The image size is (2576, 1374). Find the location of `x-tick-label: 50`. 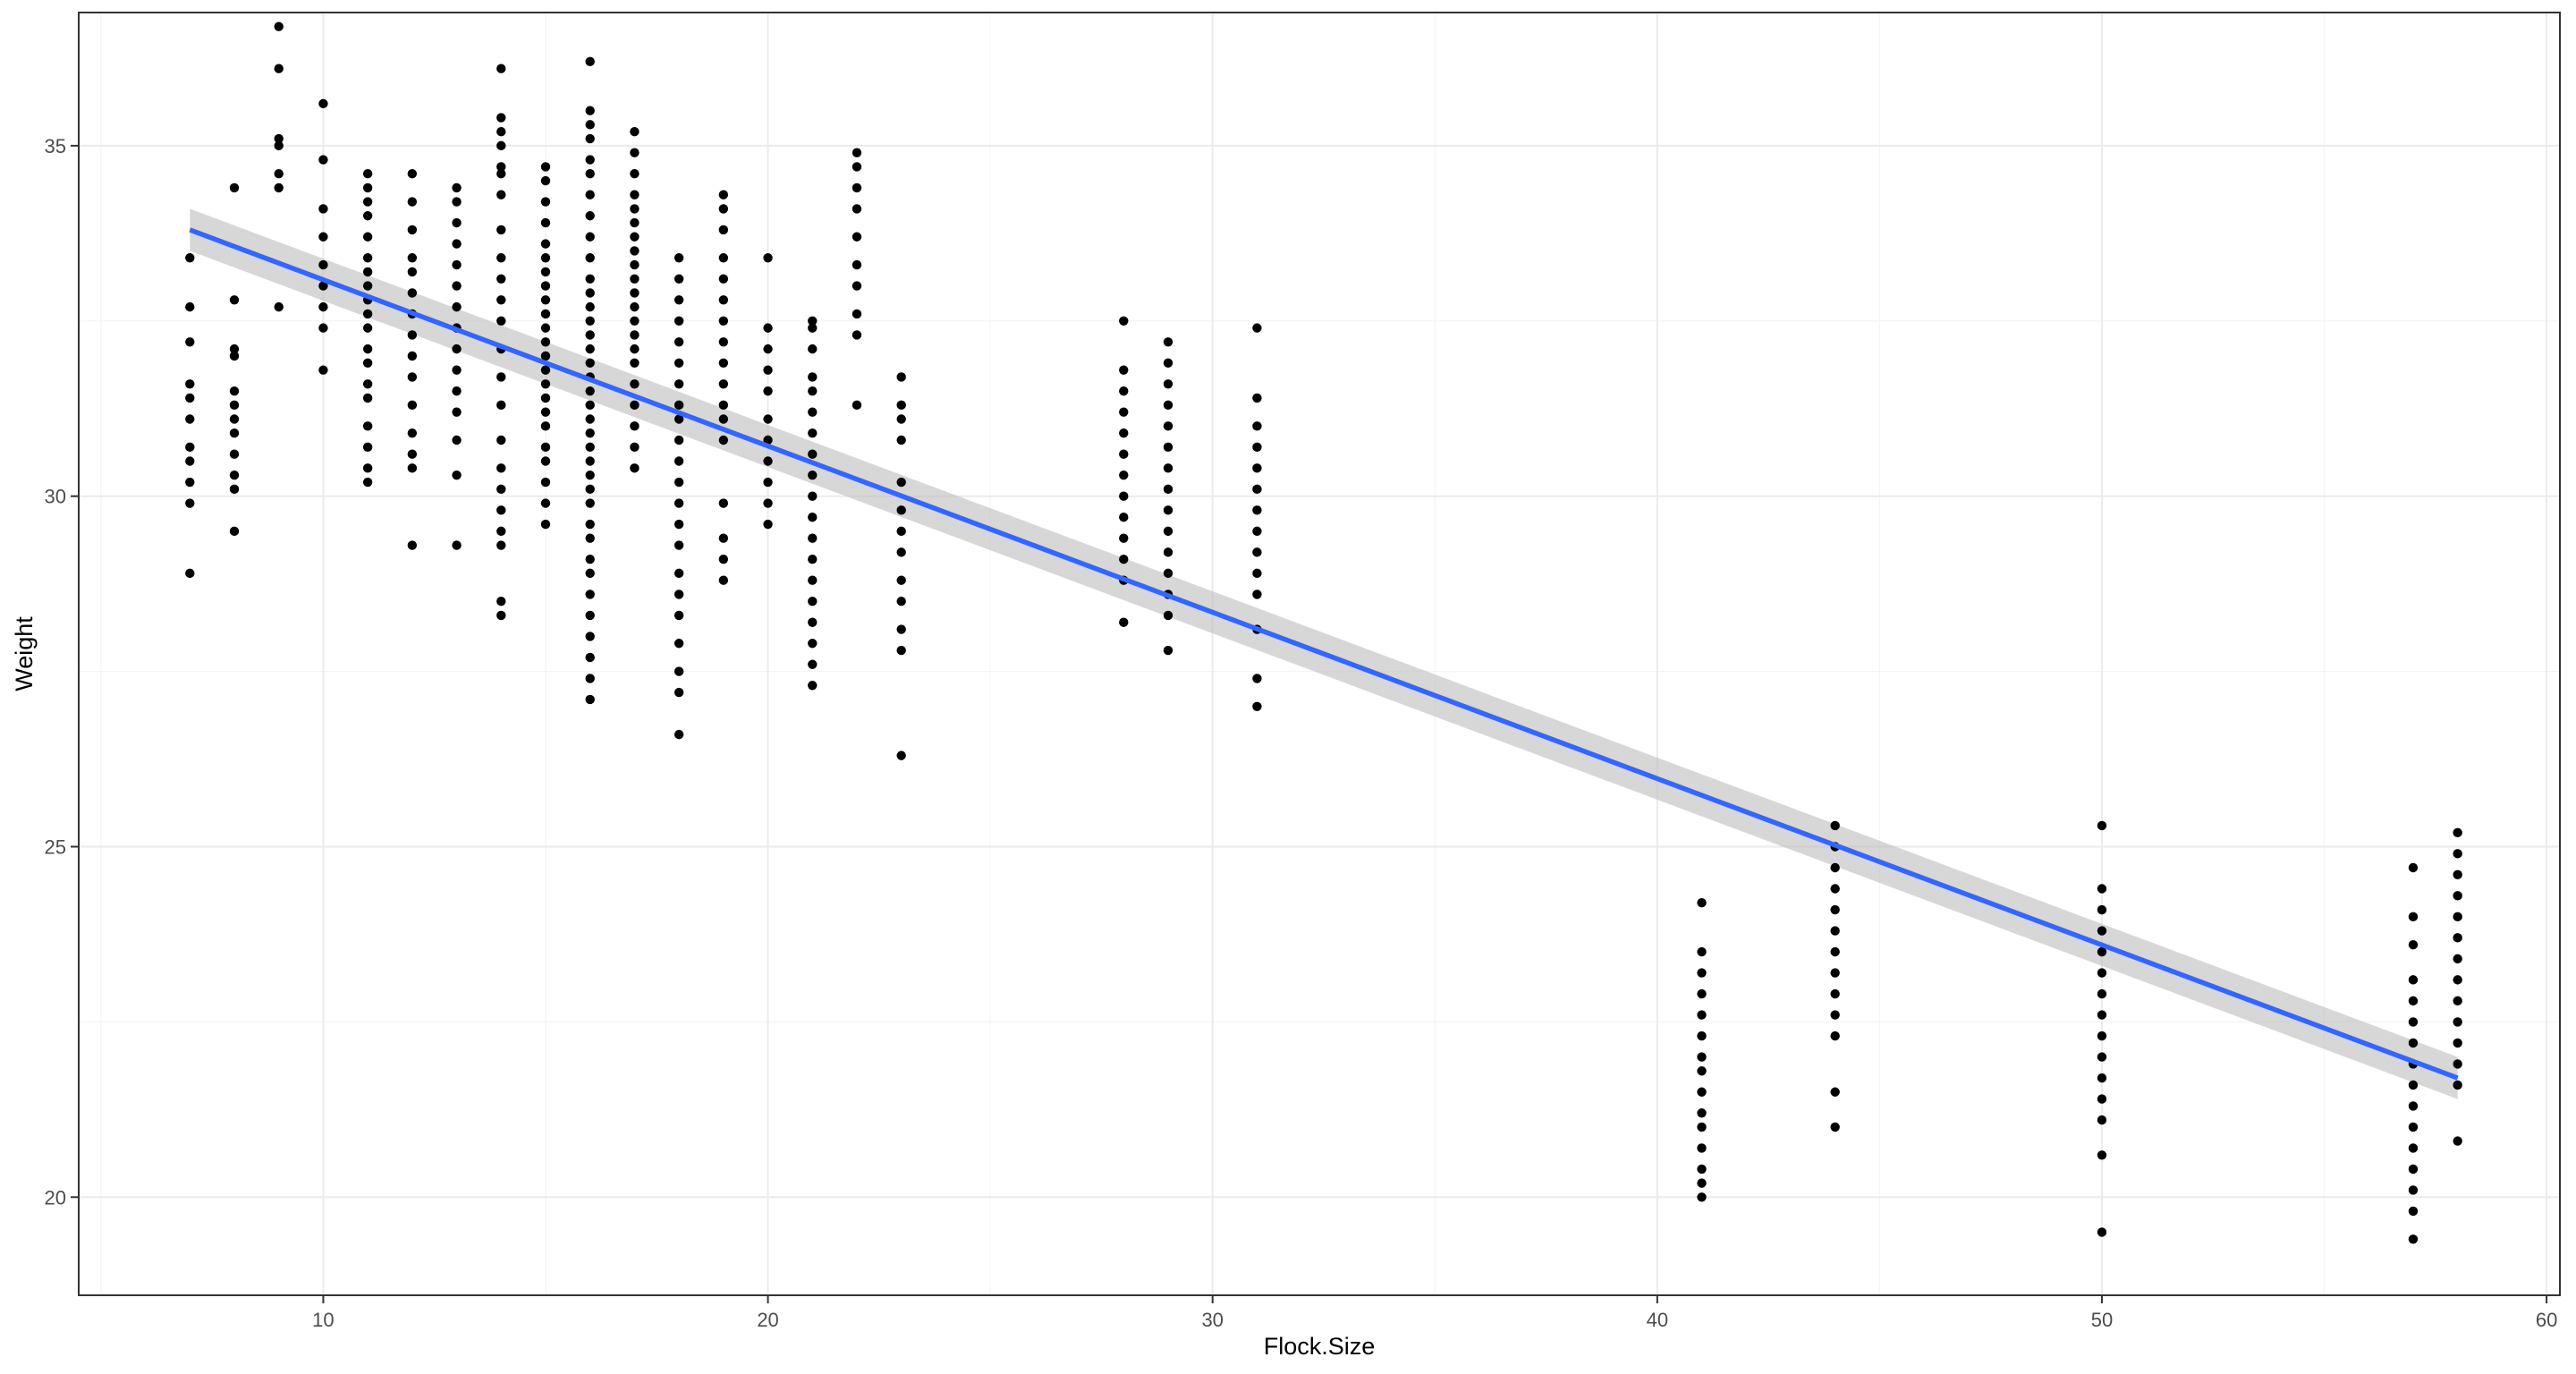

x-tick-label: 50 is located at coordinates (2102, 1320).